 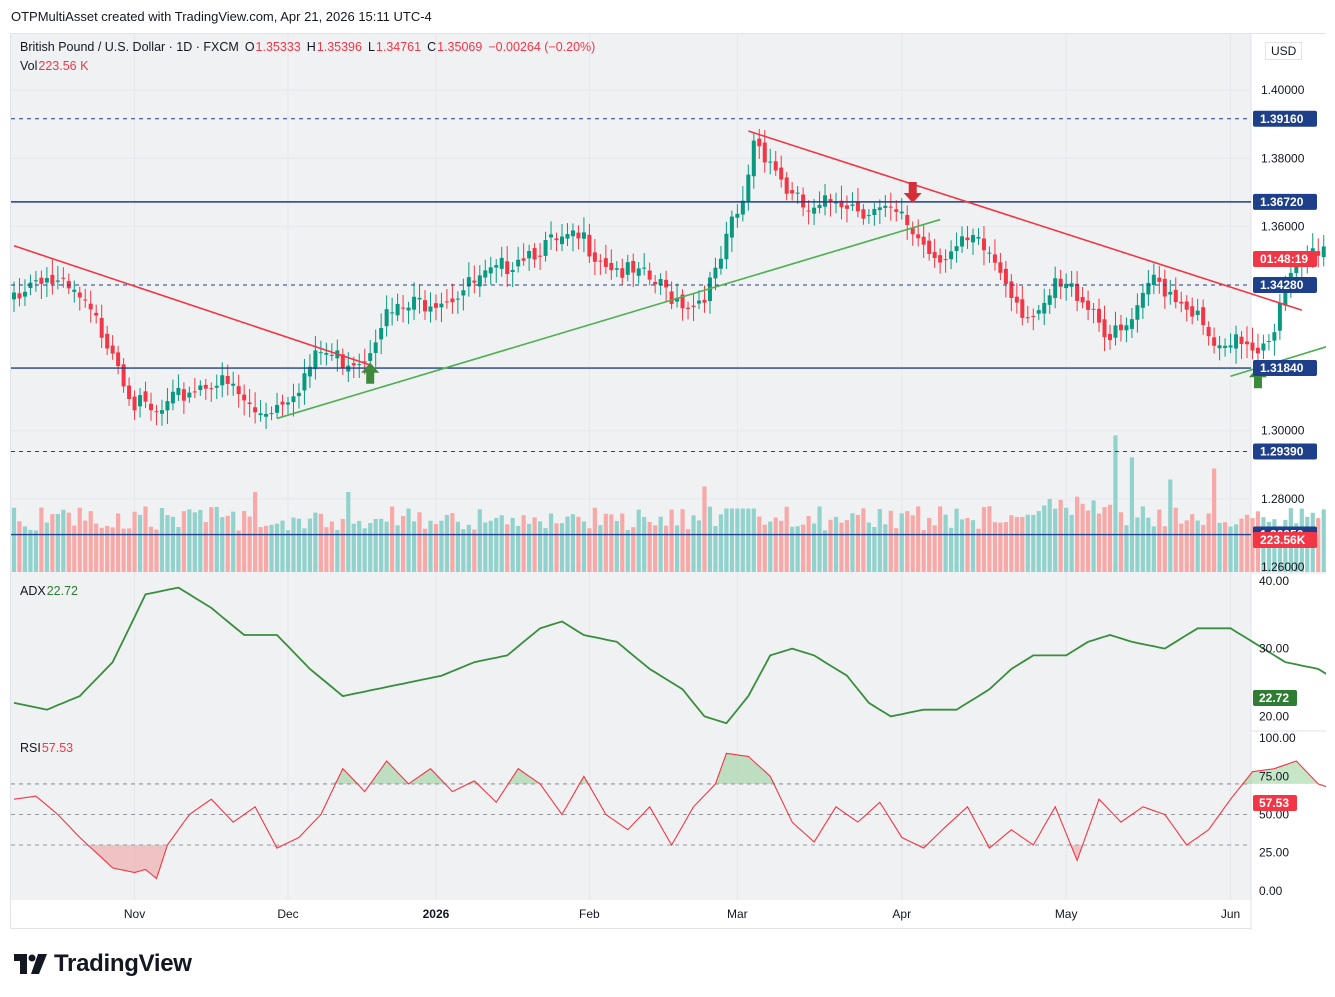 I want to click on rsi-tick-label: 0.00, so click(x=1271, y=891).